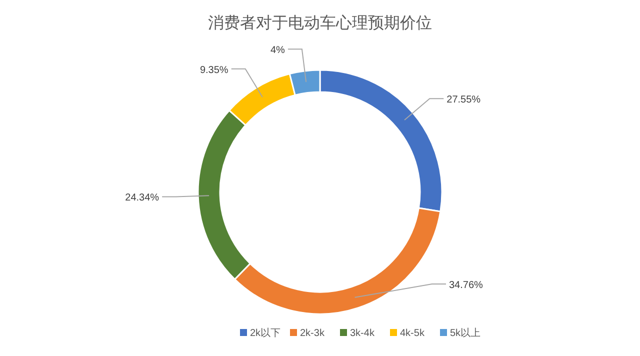 The image size is (640, 356). Describe the element at coordinates (313, 333) in the screenshot. I see `legend-label: 2k-3k` at that location.